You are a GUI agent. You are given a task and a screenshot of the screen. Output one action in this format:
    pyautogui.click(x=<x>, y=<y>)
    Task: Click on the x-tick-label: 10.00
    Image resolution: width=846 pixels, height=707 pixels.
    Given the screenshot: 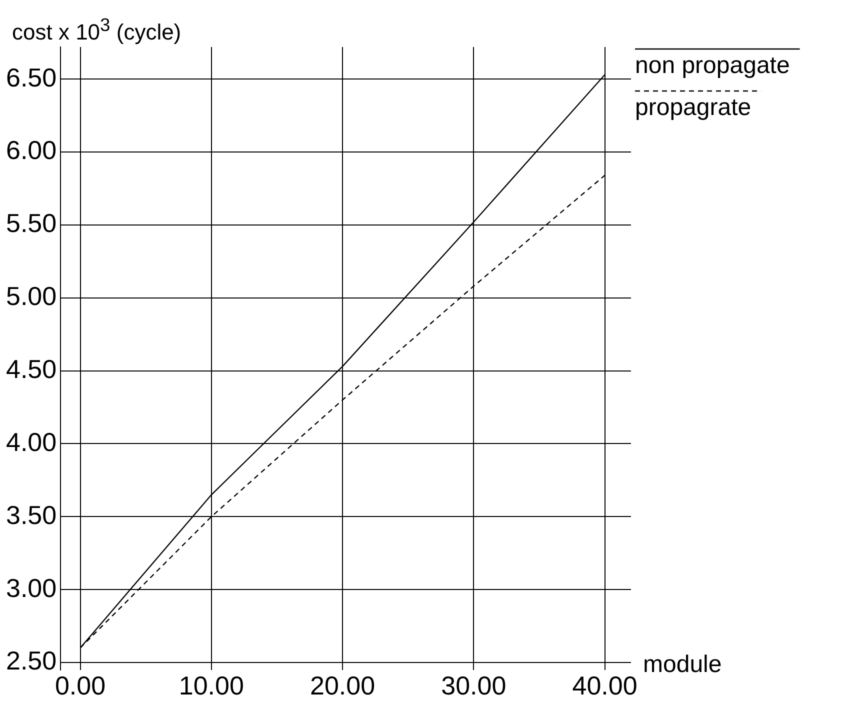 What is the action you would take?
    pyautogui.click(x=211, y=685)
    